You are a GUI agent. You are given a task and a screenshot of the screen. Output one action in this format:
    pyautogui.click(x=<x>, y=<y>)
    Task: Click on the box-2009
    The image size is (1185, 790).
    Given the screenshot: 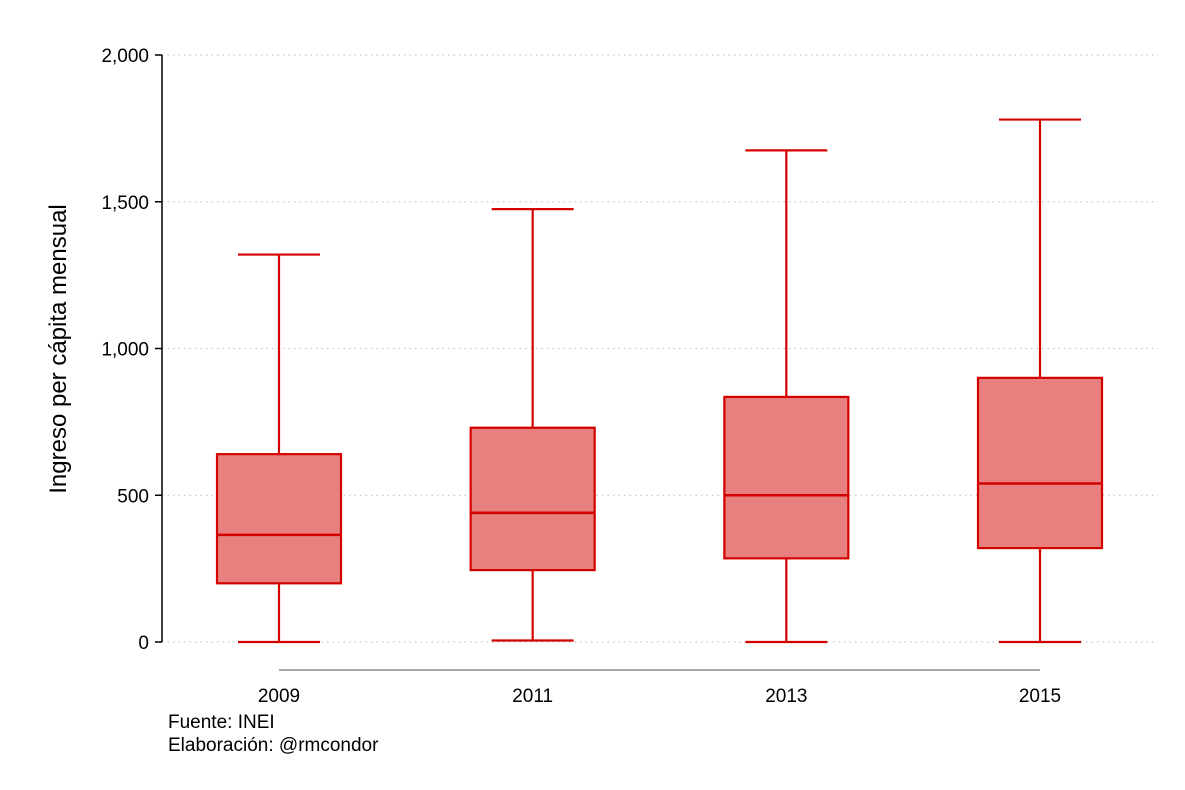 What is the action you would take?
    pyautogui.click(x=279, y=448)
    